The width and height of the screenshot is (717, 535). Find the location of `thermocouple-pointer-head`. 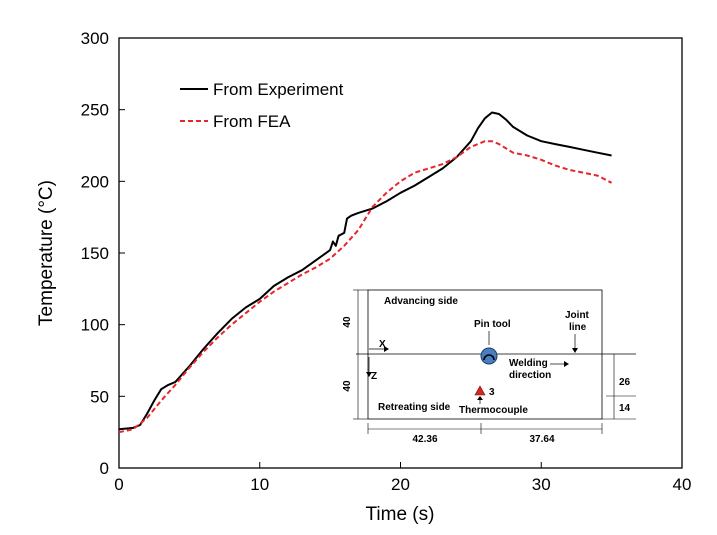

thermocouple-pointer-head is located at coordinates (480, 398).